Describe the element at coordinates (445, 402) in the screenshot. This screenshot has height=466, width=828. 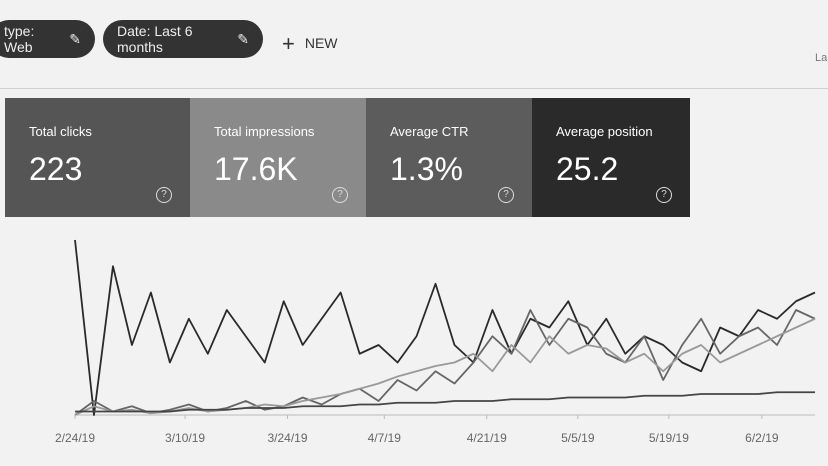
I see `series-line` at that location.